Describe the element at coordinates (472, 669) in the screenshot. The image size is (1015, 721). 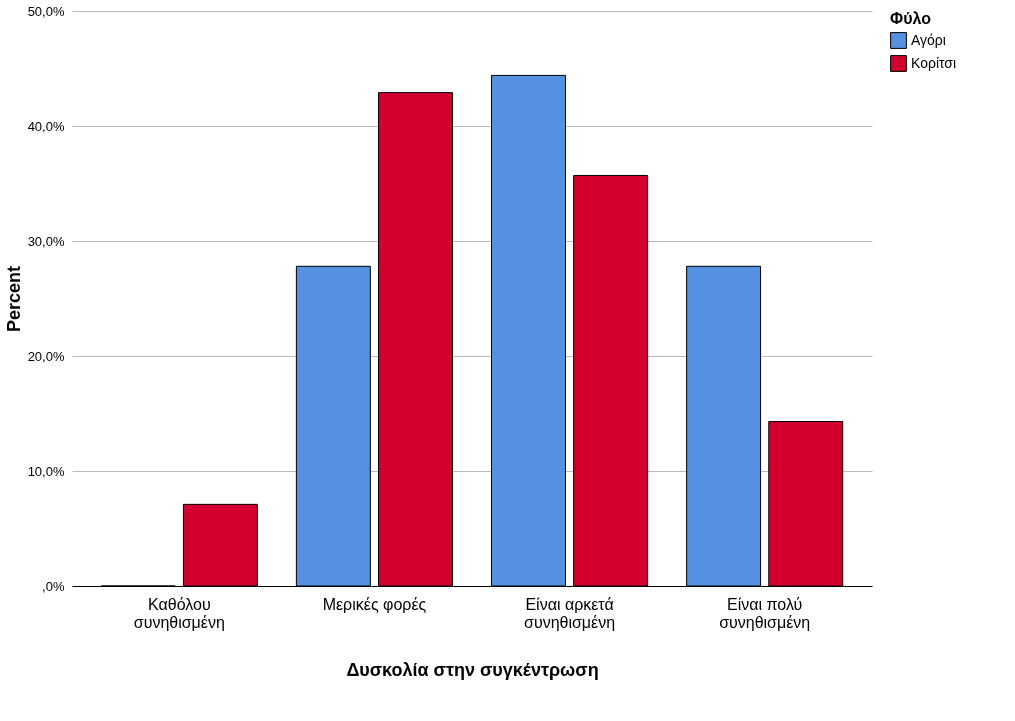
I see `x-axis-title: Δυσκολία στην συγκέντρωση` at that location.